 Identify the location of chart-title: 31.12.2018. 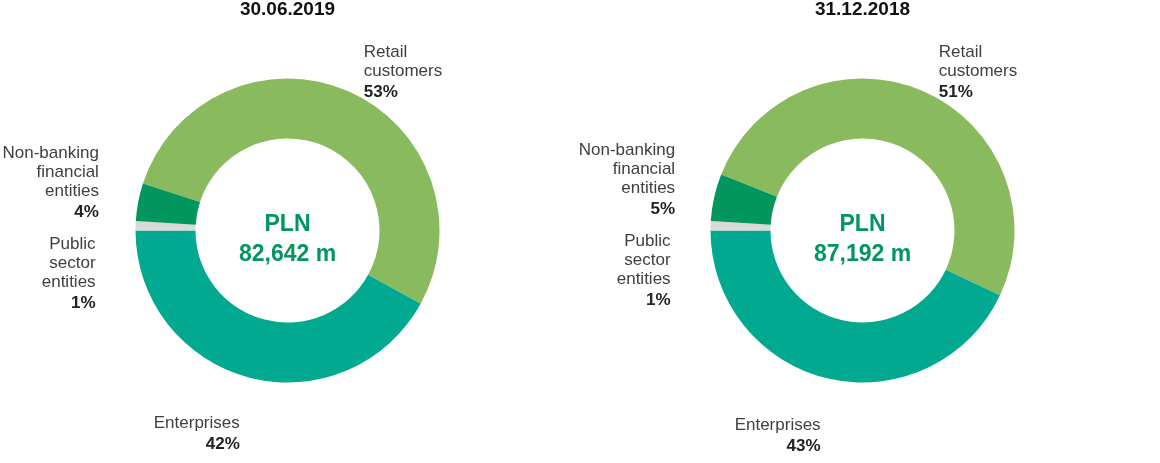
(862, 9).